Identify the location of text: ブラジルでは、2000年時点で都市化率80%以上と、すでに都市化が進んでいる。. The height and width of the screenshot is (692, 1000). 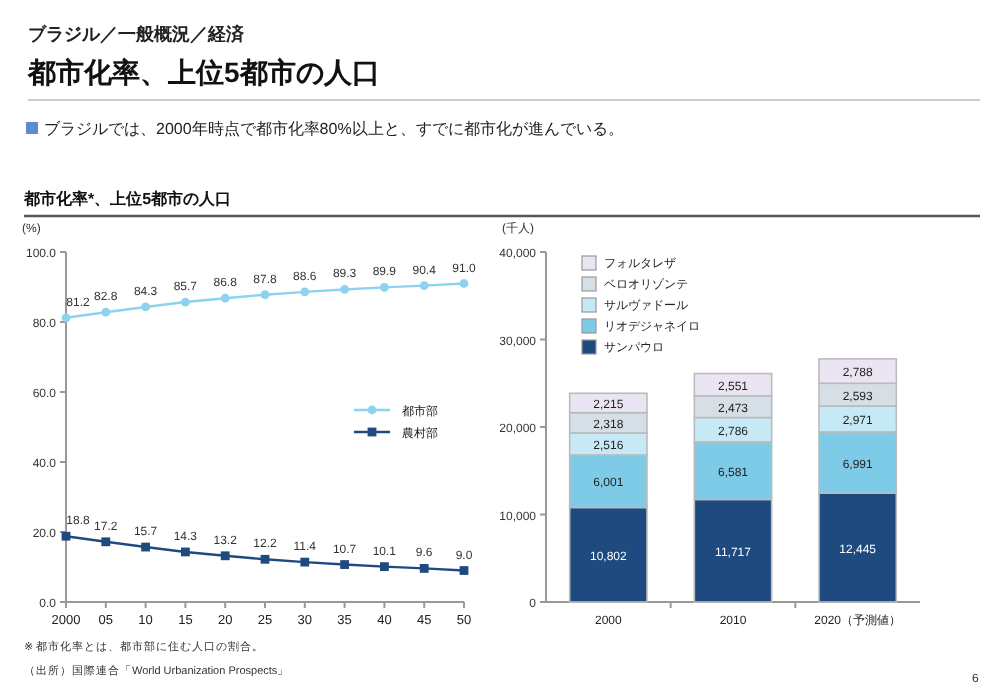
(334, 129).